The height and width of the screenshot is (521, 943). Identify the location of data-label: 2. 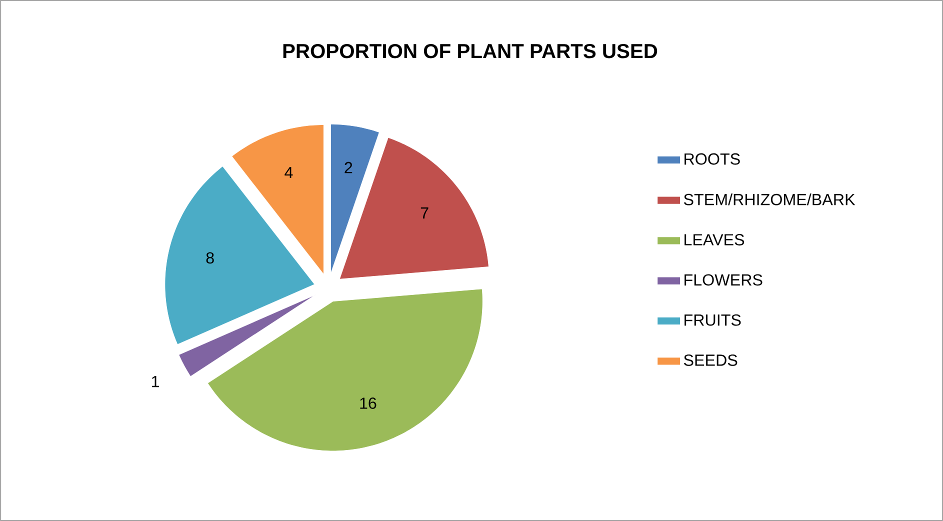
(348, 168).